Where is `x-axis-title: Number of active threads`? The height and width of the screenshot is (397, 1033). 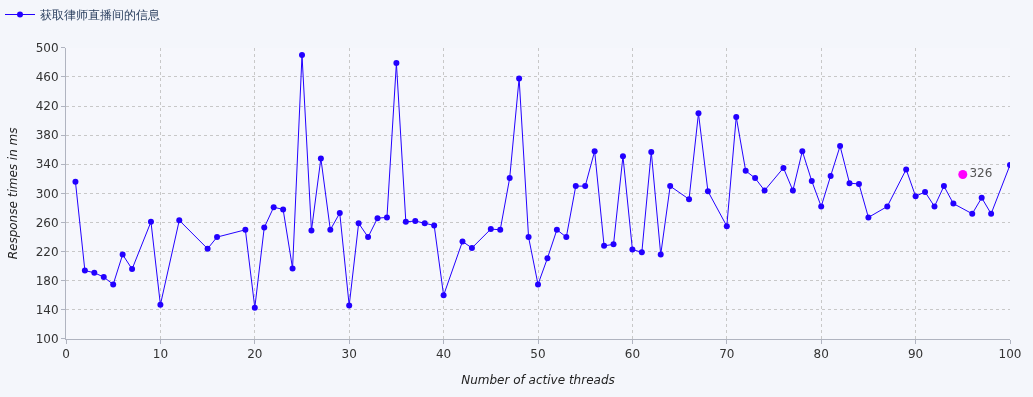
x-axis-title: Number of active threads is located at coordinates (538, 380).